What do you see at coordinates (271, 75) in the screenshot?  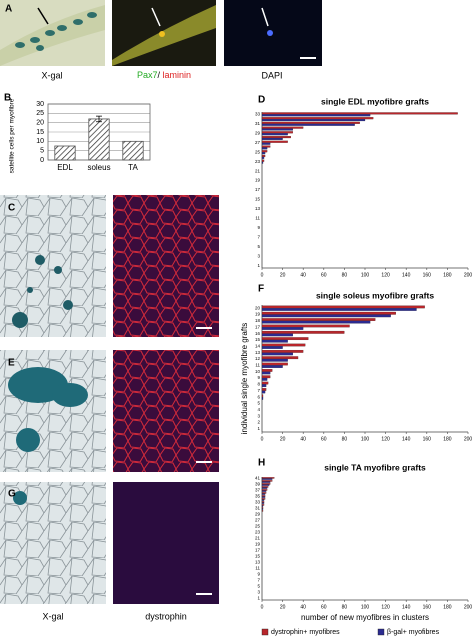 I see `caption: DAPI` at bounding box center [271, 75].